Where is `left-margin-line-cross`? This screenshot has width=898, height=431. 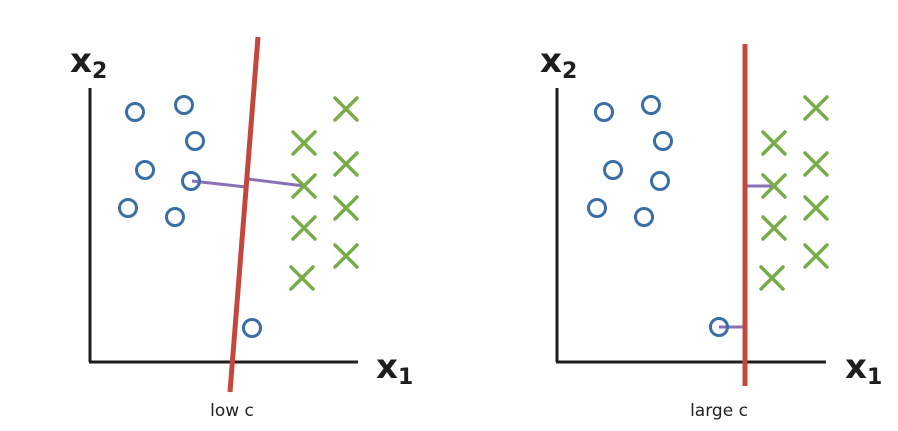
left-margin-line-cross is located at coordinates (276, 182).